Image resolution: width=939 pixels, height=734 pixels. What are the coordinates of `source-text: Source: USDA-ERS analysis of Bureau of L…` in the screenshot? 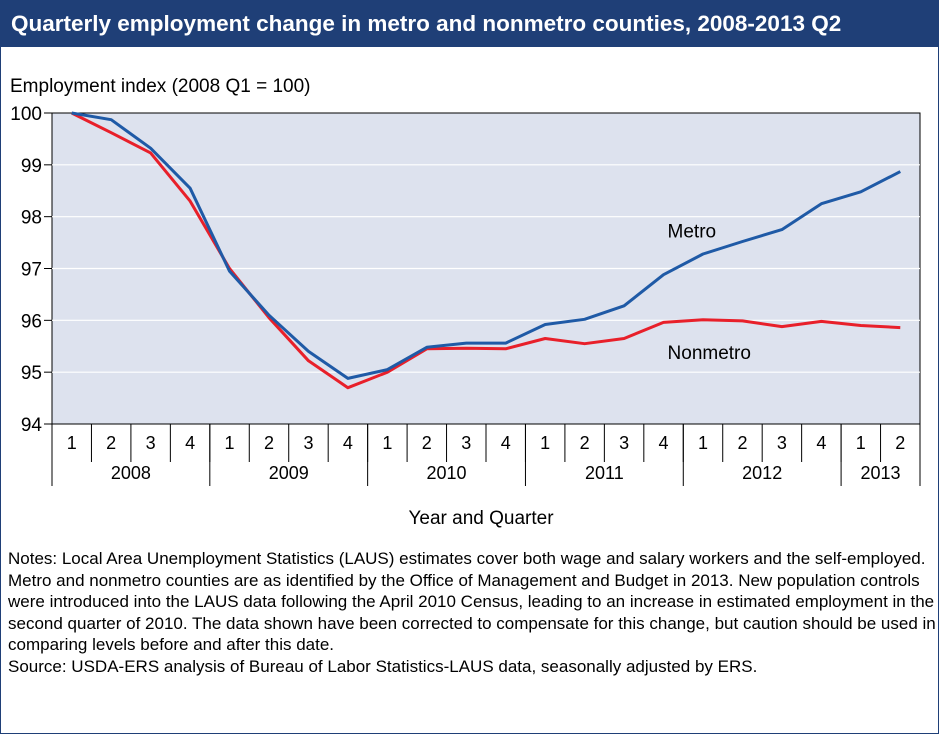 It's located at (383, 666).